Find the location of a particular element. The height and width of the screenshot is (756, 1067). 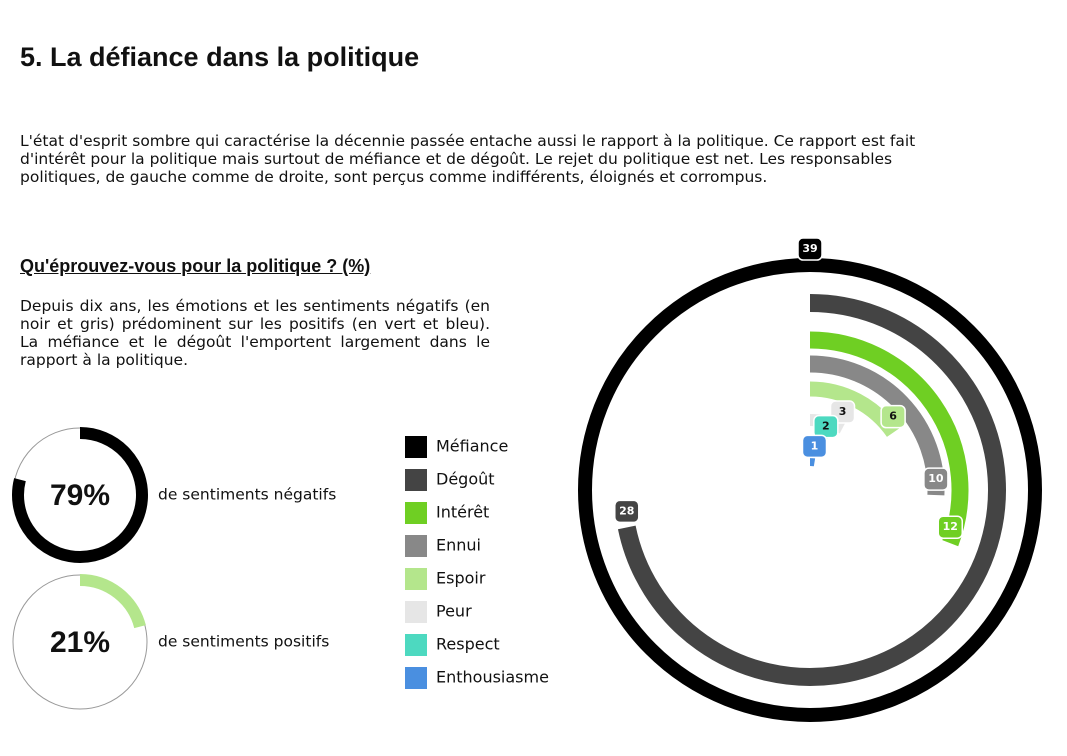

value-label: 28 is located at coordinates (626, 510).